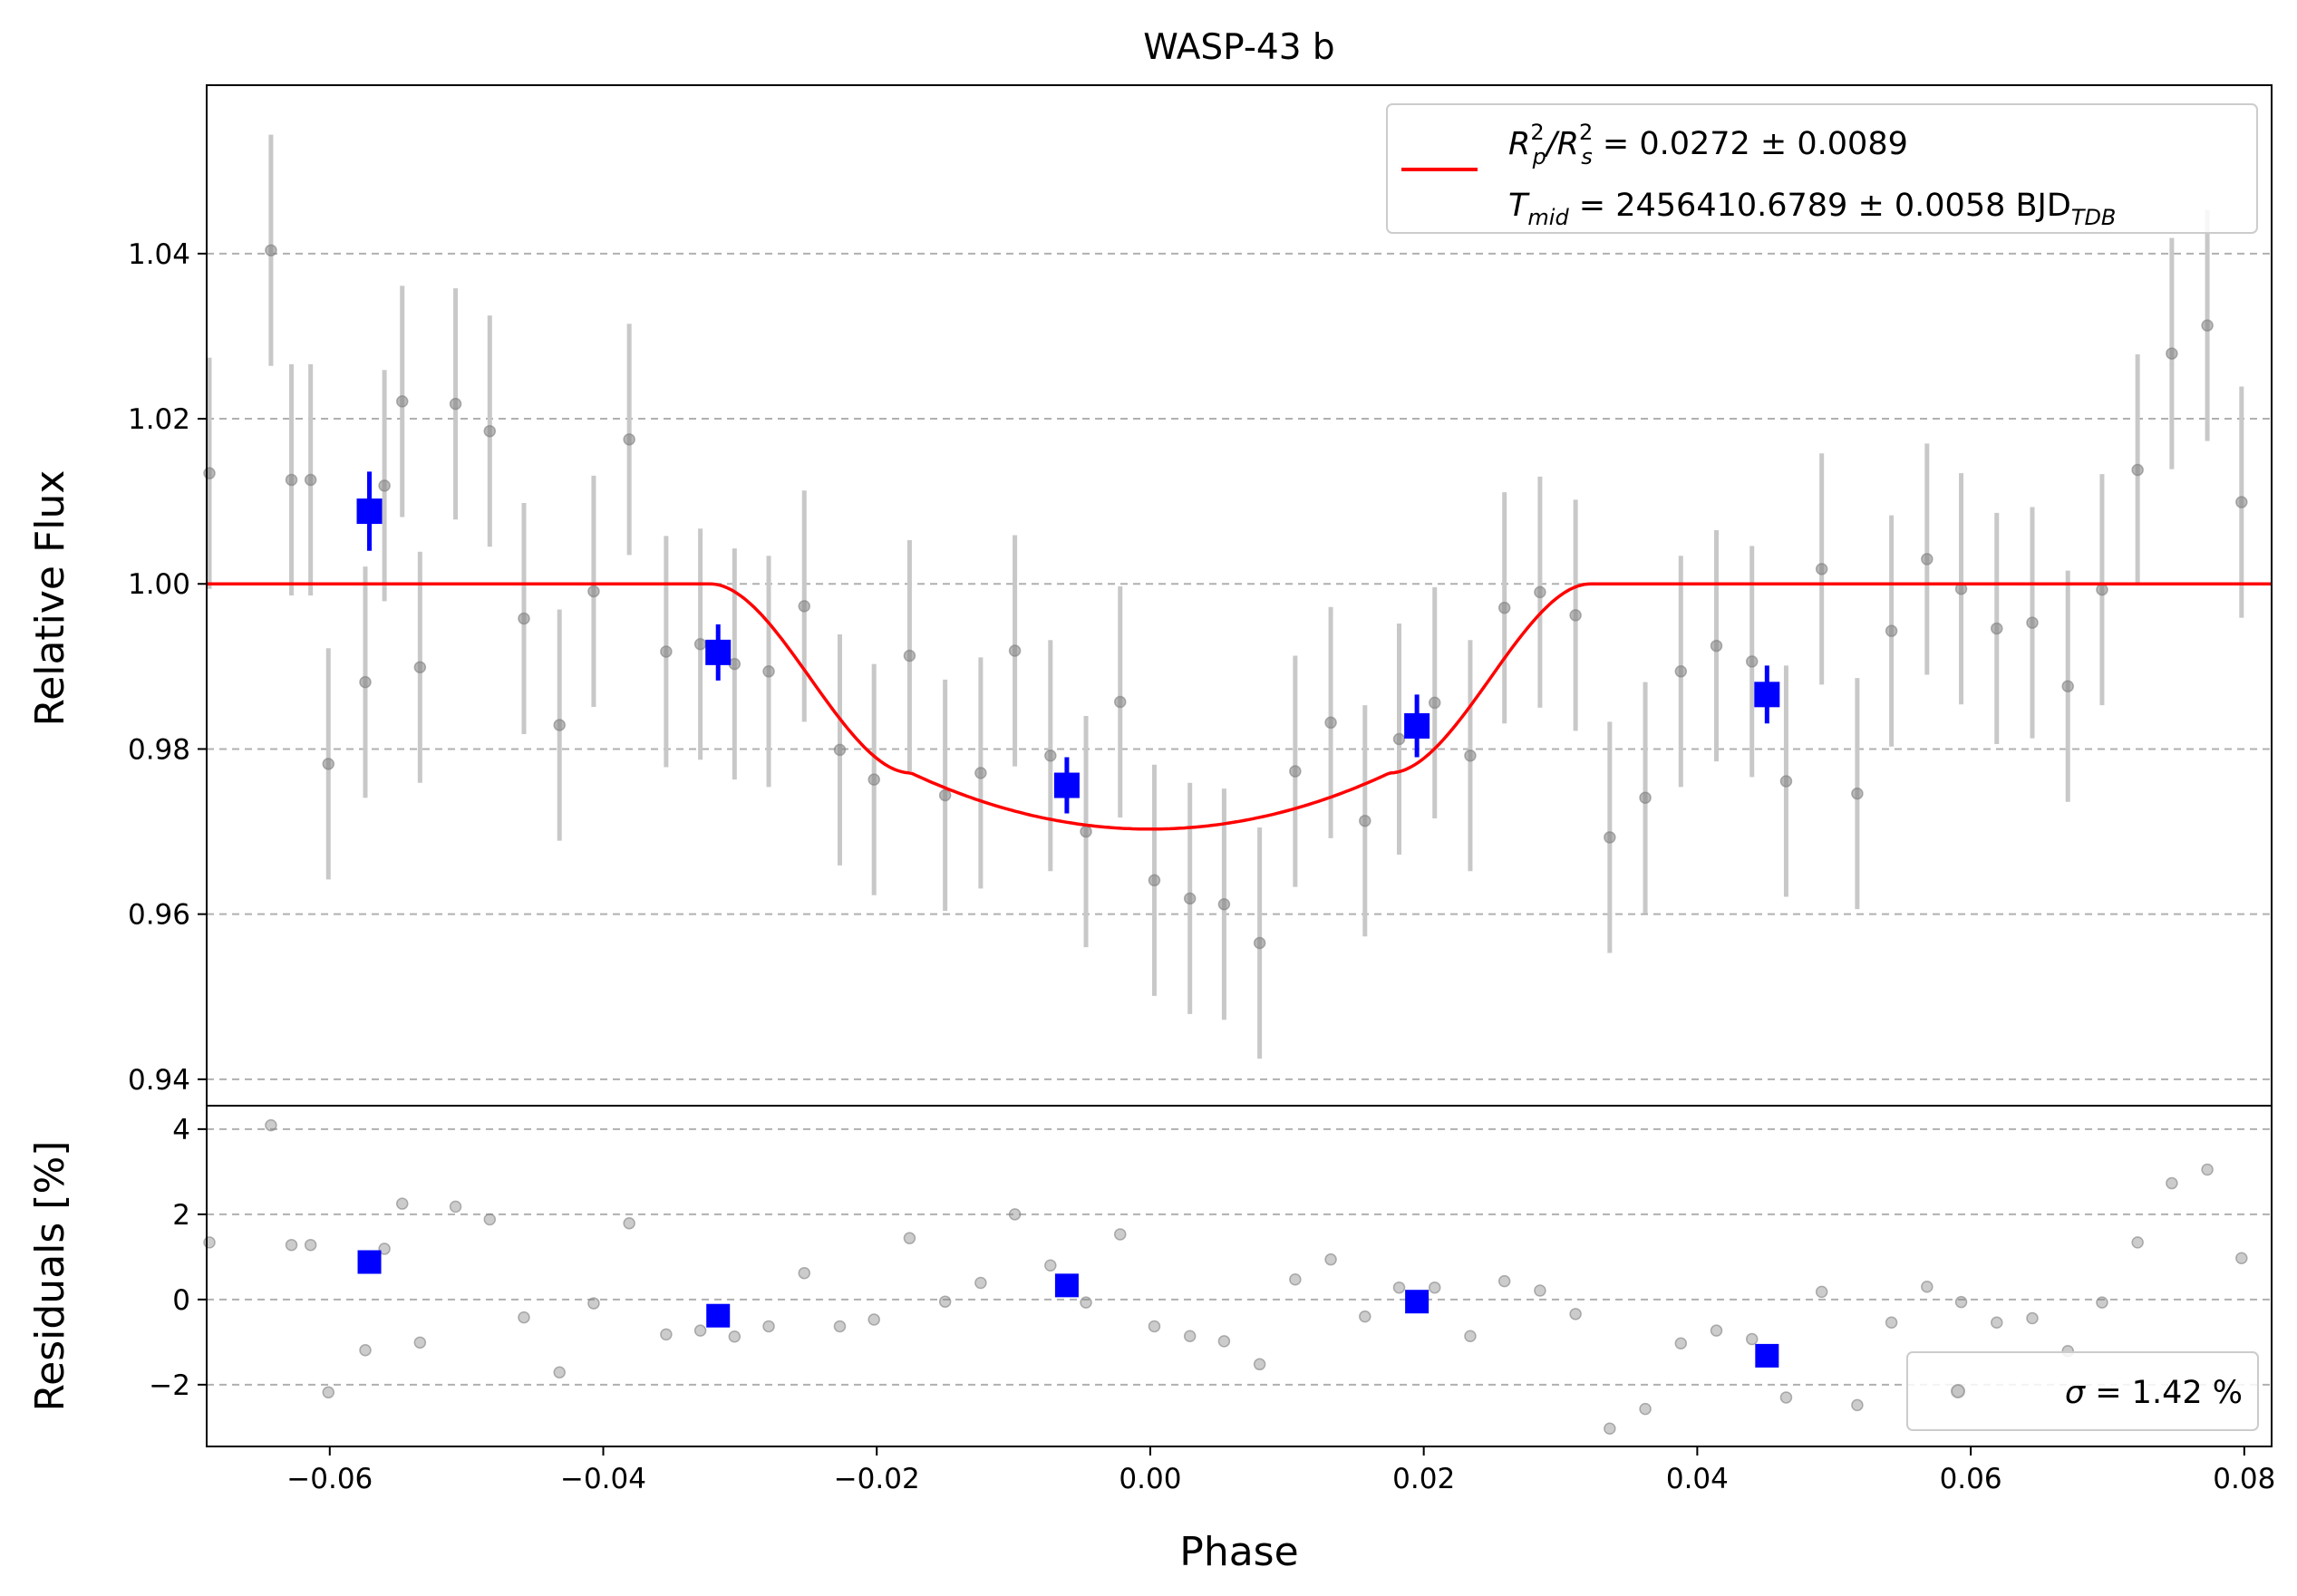 Image resolution: width=2297 pixels, height=1596 pixels. I want to click on top-y-axis-title: Relative Flux, so click(50, 598).